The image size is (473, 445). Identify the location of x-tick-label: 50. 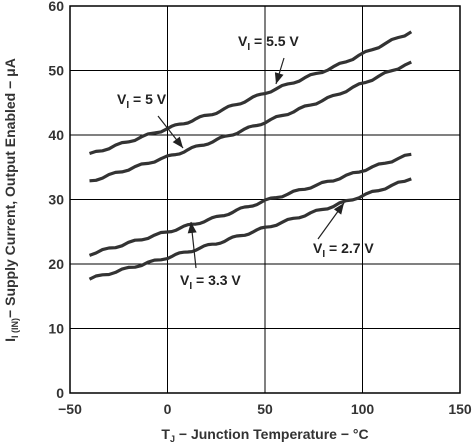
(265, 409).